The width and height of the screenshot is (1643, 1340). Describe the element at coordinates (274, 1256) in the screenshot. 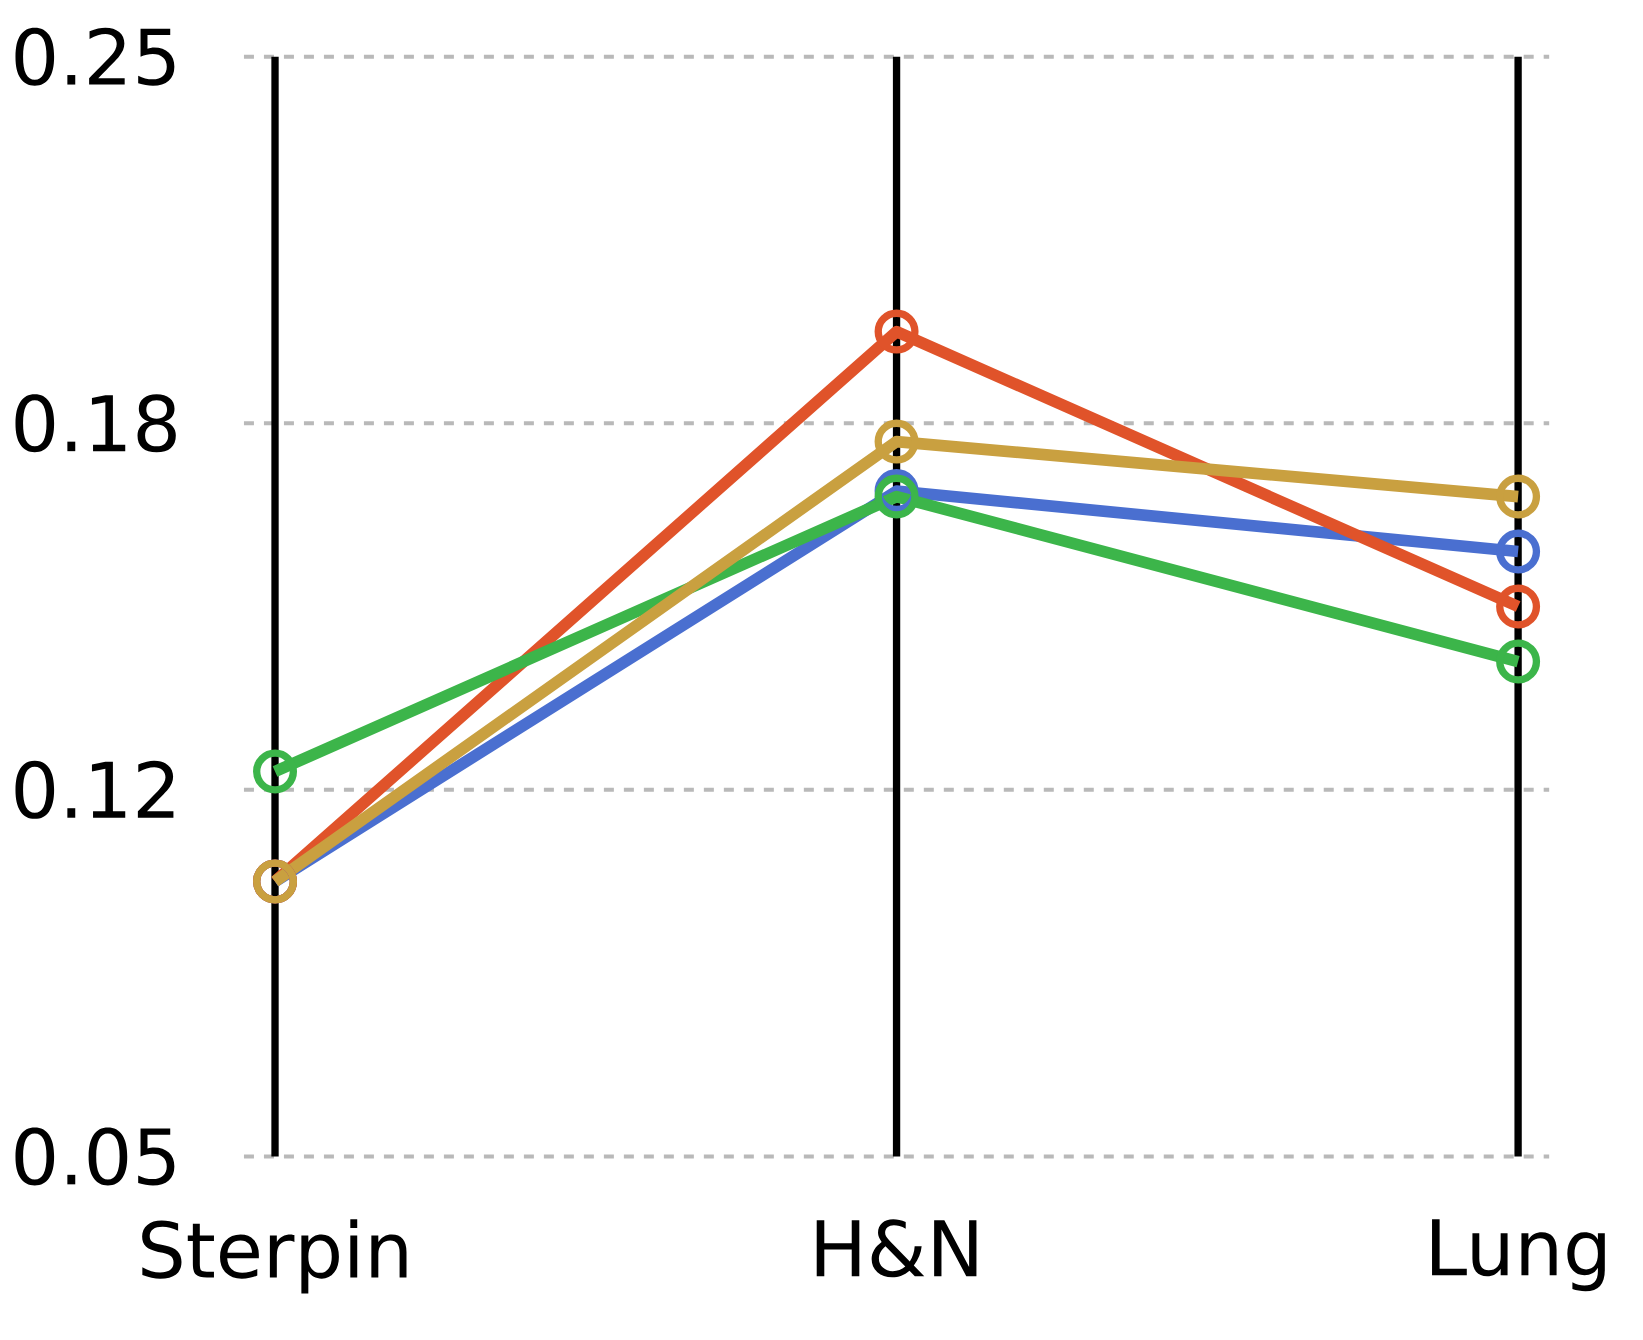

I see `x-tick-label: Sterpin` at that location.